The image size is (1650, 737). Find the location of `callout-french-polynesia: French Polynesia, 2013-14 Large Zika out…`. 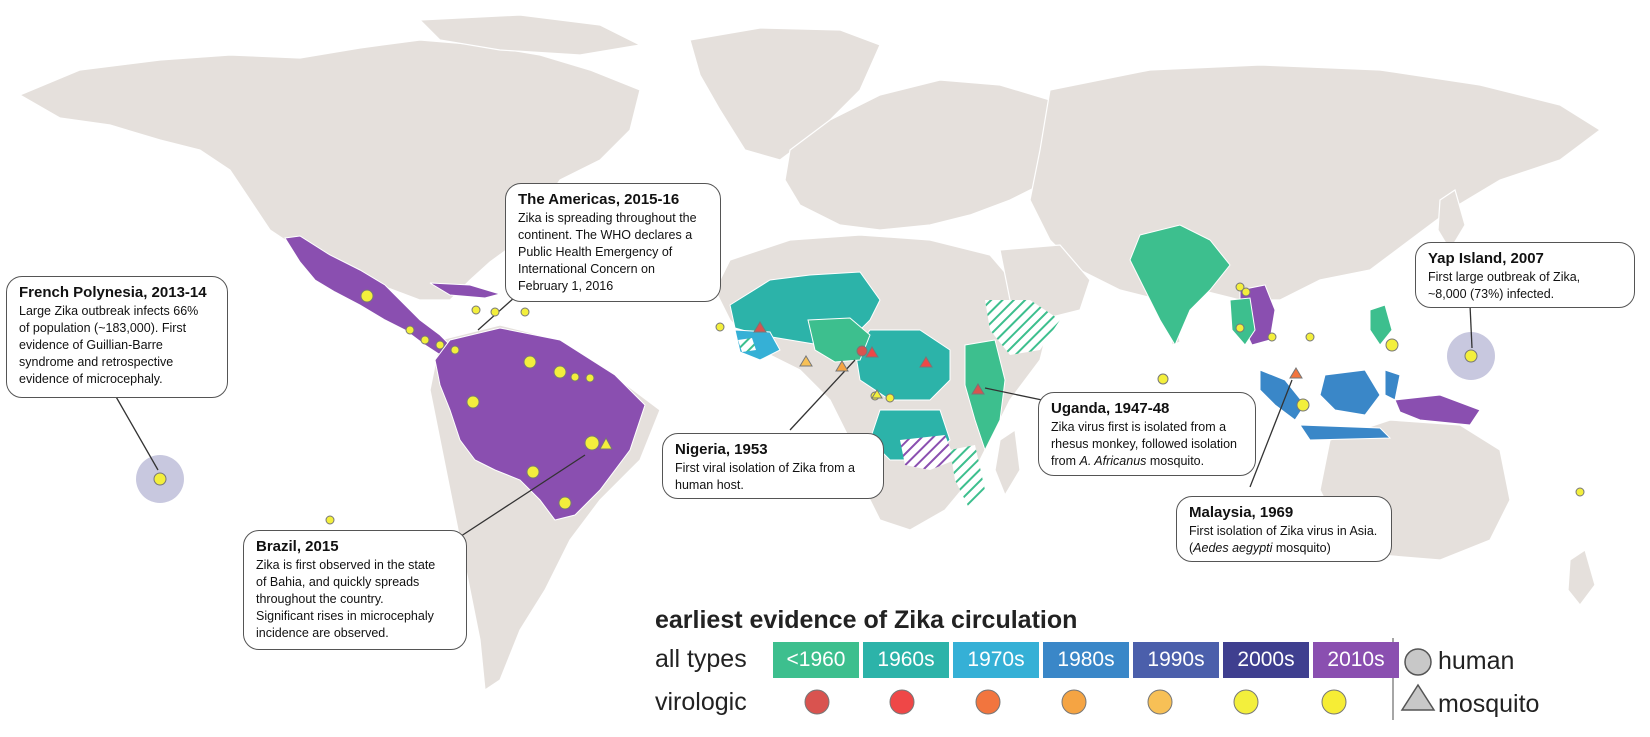

callout-french-polynesia: French Polynesia, 2013-14 Large Zika out… is located at coordinates (117, 337).